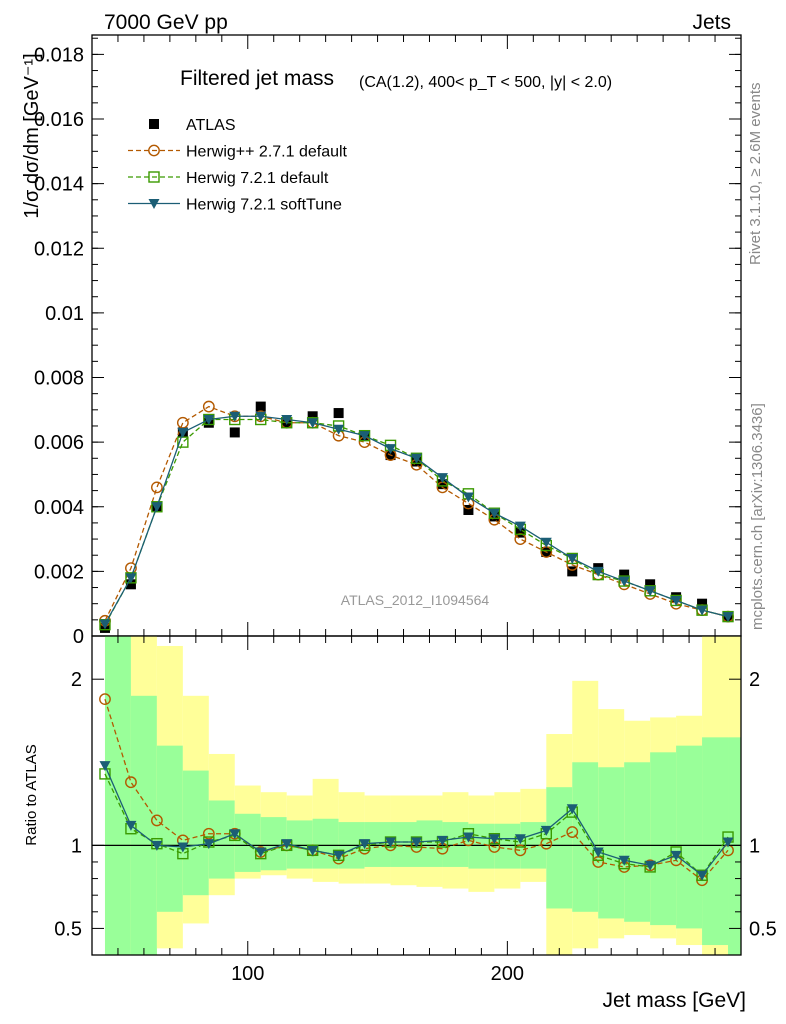 The width and height of the screenshot is (786, 1024). What do you see at coordinates (32, 135) in the screenshot?
I see `main-y-axis-label: 1/σ dσ/dm [GeV⁻¹]` at bounding box center [32, 135].